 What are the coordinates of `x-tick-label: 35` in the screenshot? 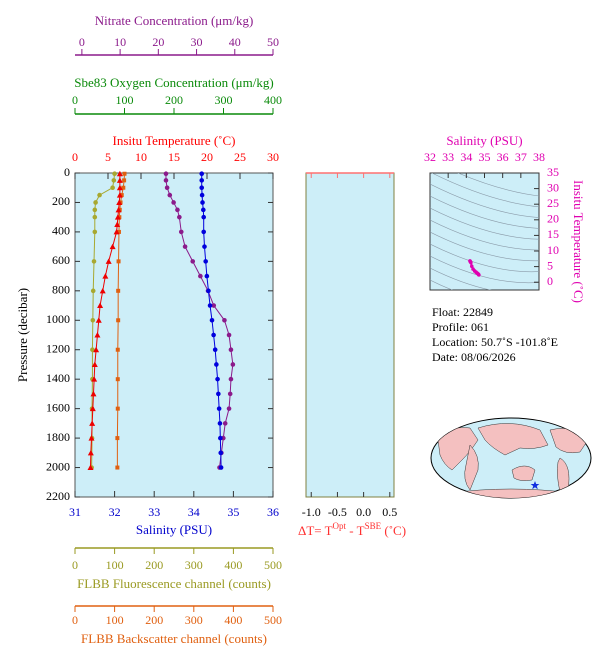 It's located at (233, 512).